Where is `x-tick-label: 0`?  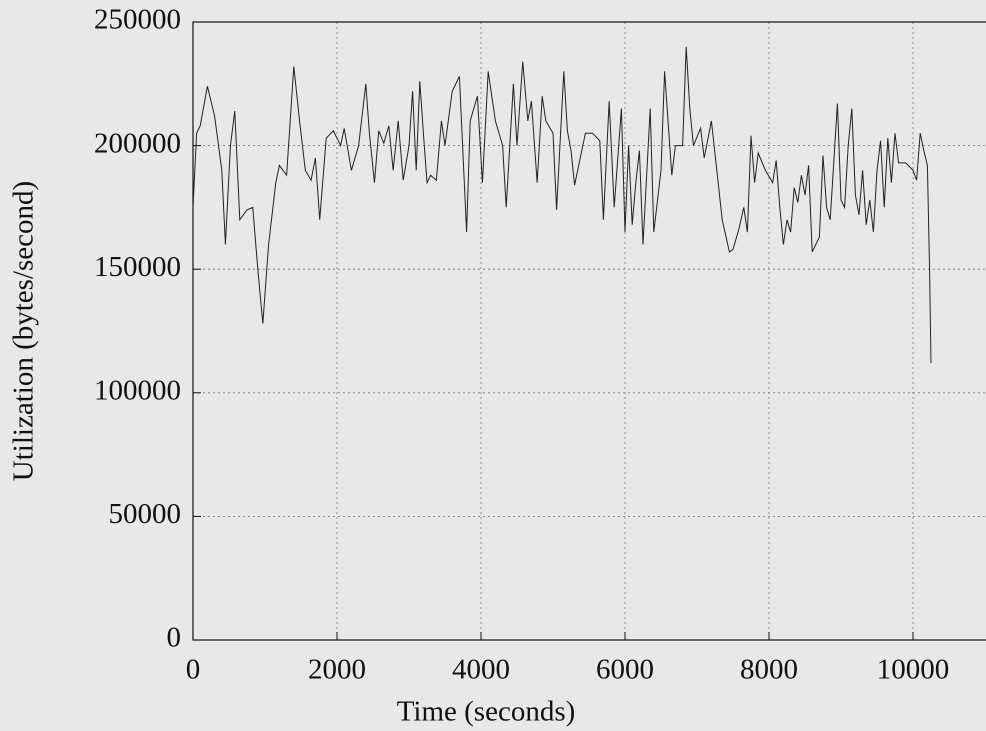
x-tick-label: 0 is located at coordinates (193, 670).